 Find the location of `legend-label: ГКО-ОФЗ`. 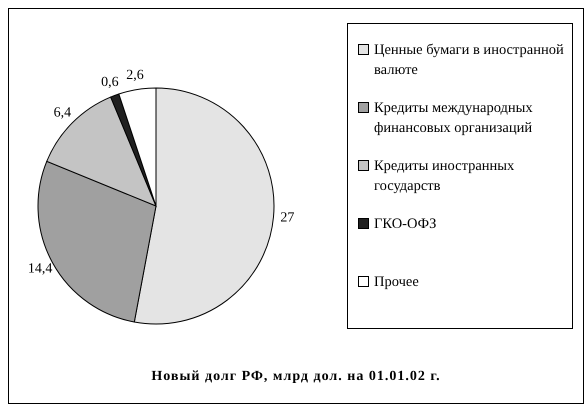

legend-label: ГКО-ОФЗ is located at coordinates (405, 224).